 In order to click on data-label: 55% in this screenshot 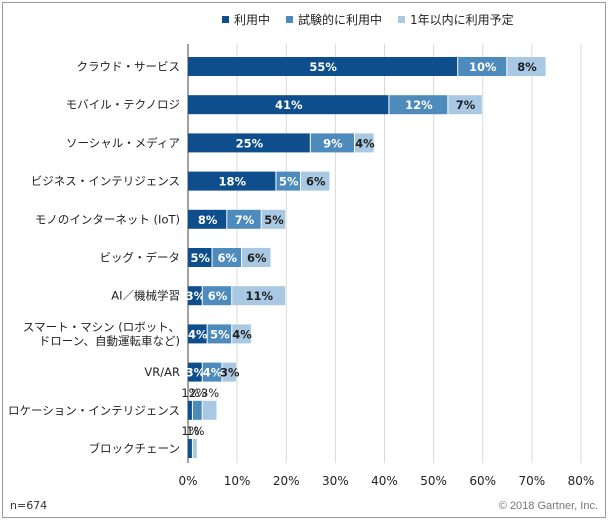, I will do `click(323, 67)`.